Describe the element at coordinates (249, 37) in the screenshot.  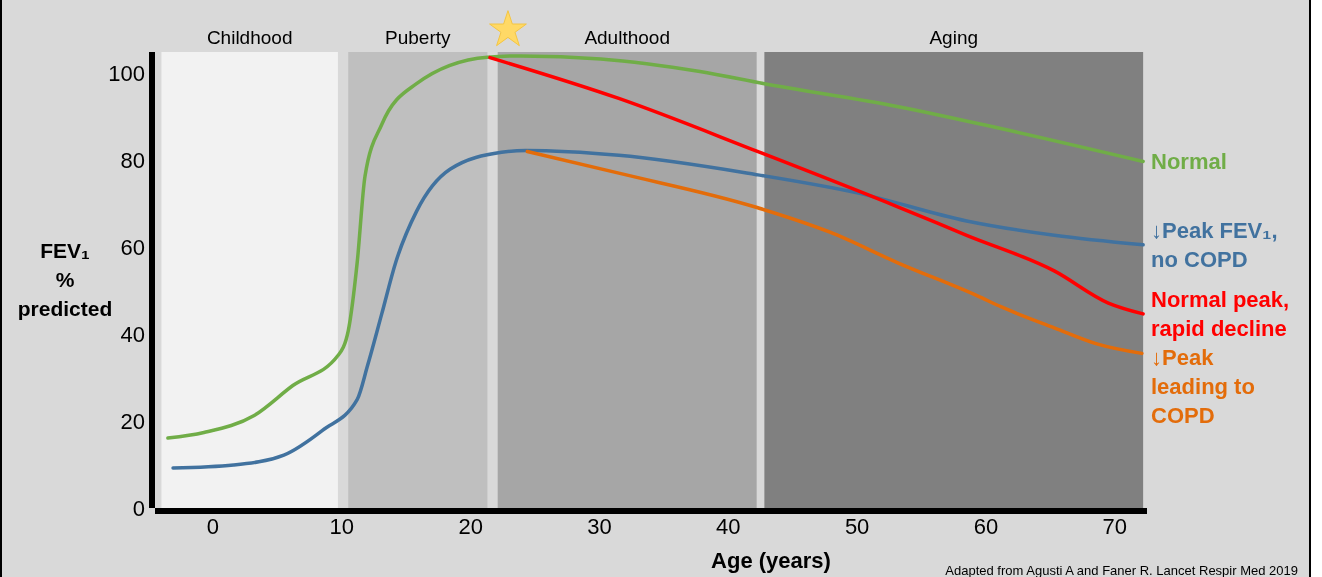
I see `band-label: Childhood` at that location.